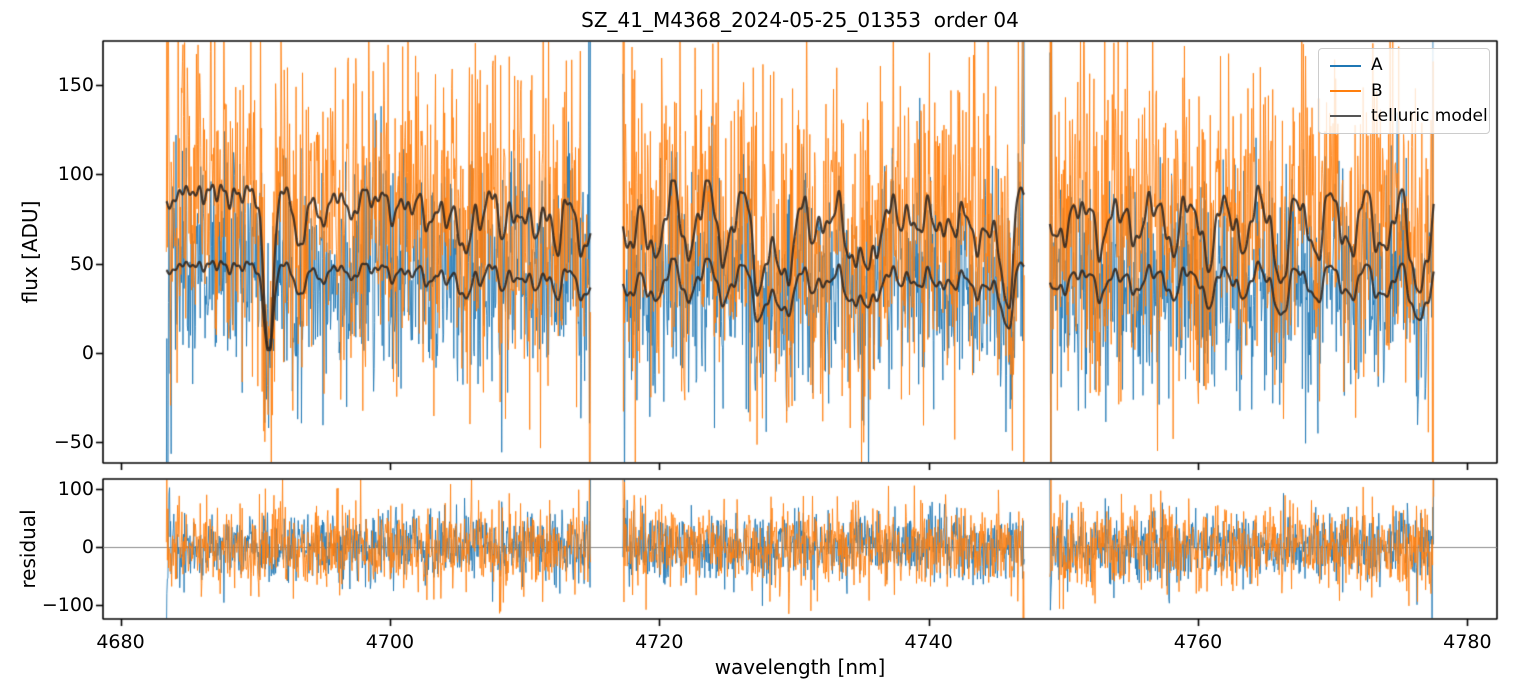 The image size is (1514, 696). What do you see at coordinates (67, 605) in the screenshot?
I see `y-tick-label-residual: −100` at bounding box center [67, 605].